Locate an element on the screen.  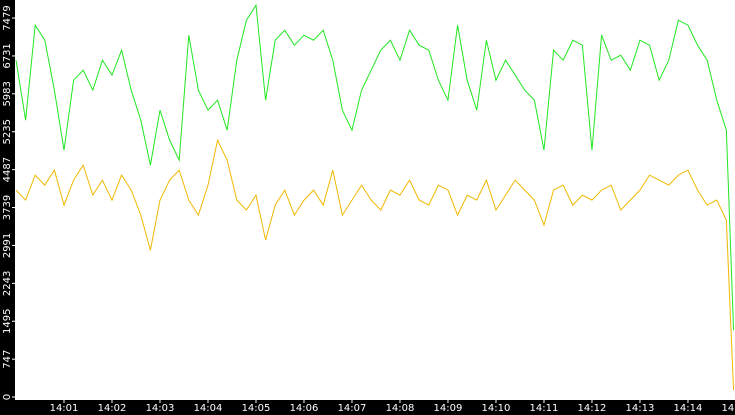
x-tick-label: 14:06 is located at coordinates (304, 408).